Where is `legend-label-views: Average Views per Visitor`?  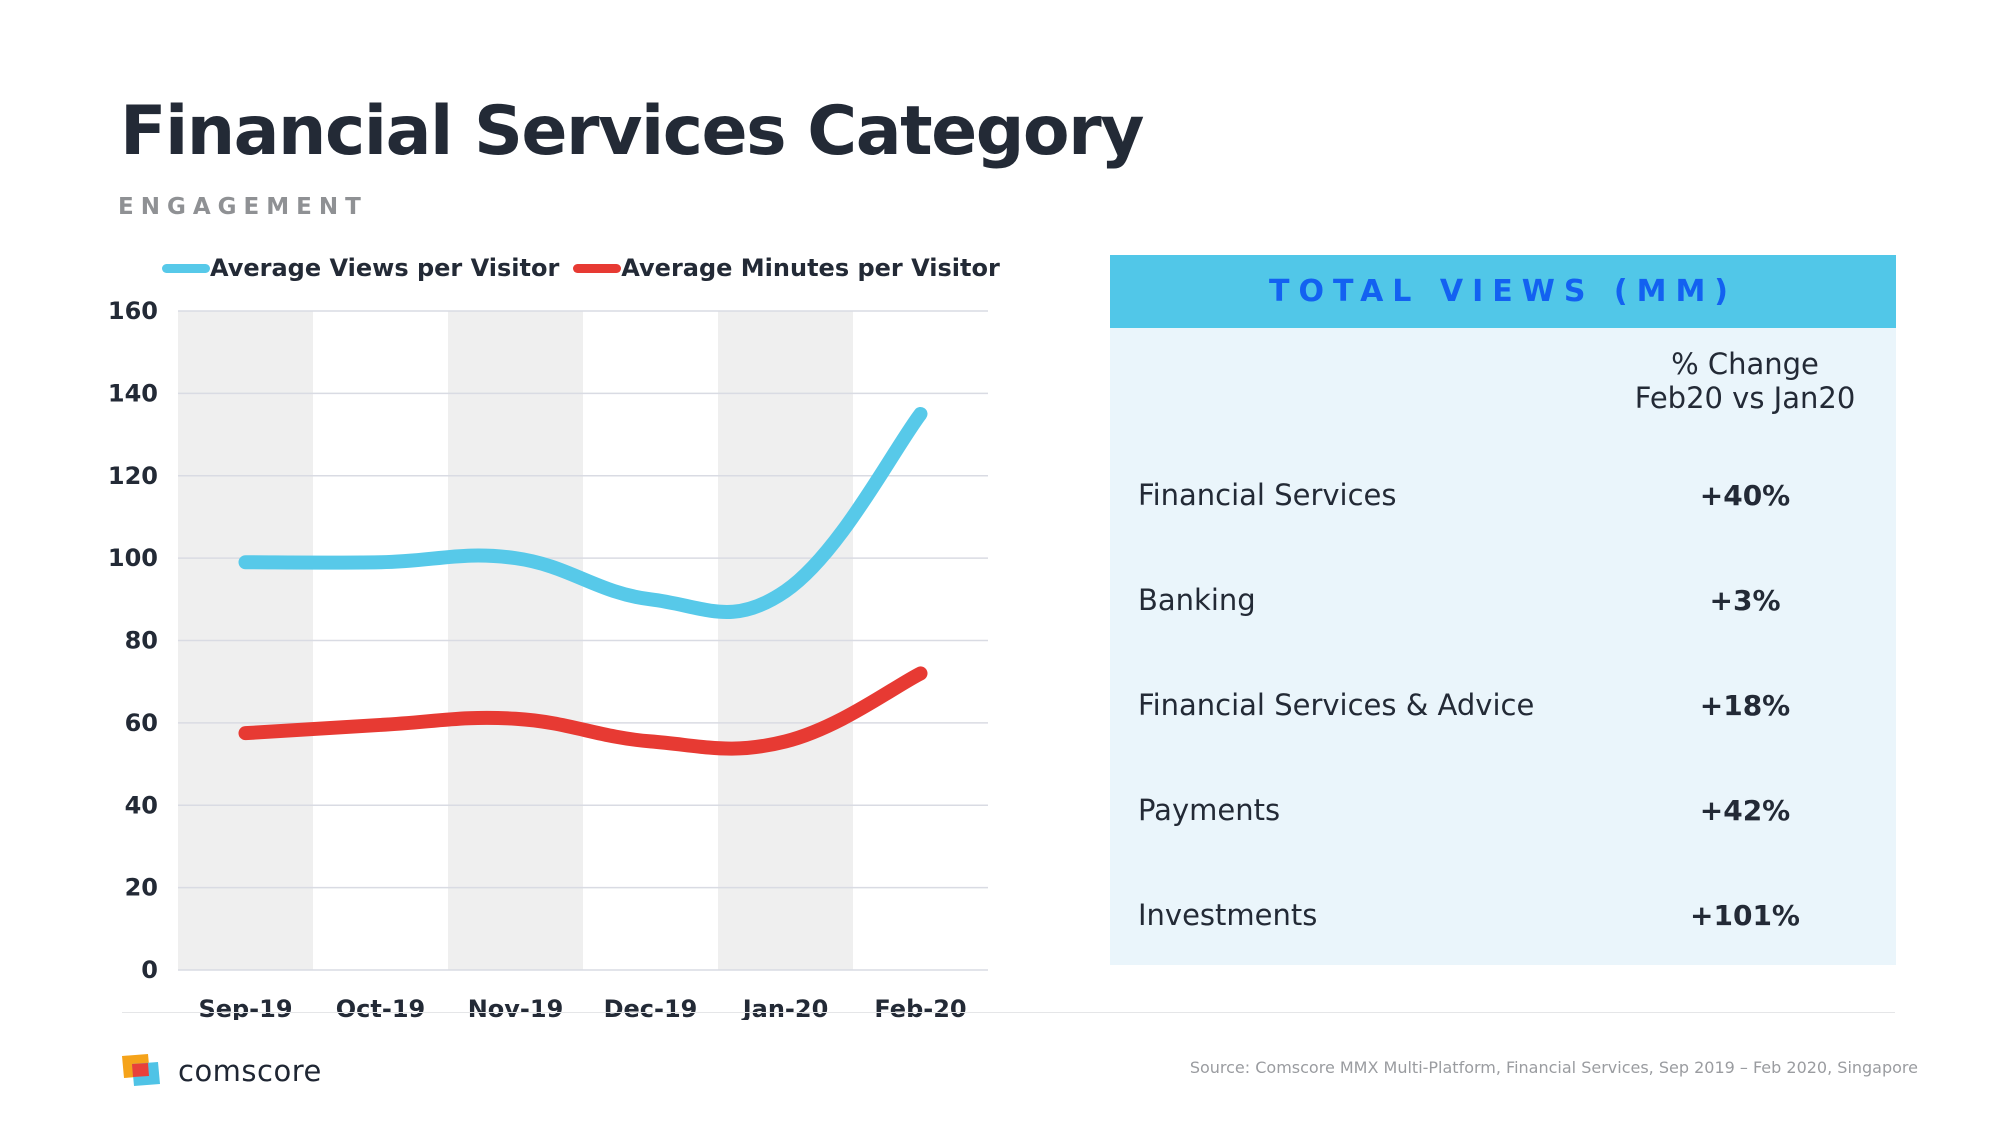
legend-label-views: Average Views per Visitor is located at coordinates (385, 268).